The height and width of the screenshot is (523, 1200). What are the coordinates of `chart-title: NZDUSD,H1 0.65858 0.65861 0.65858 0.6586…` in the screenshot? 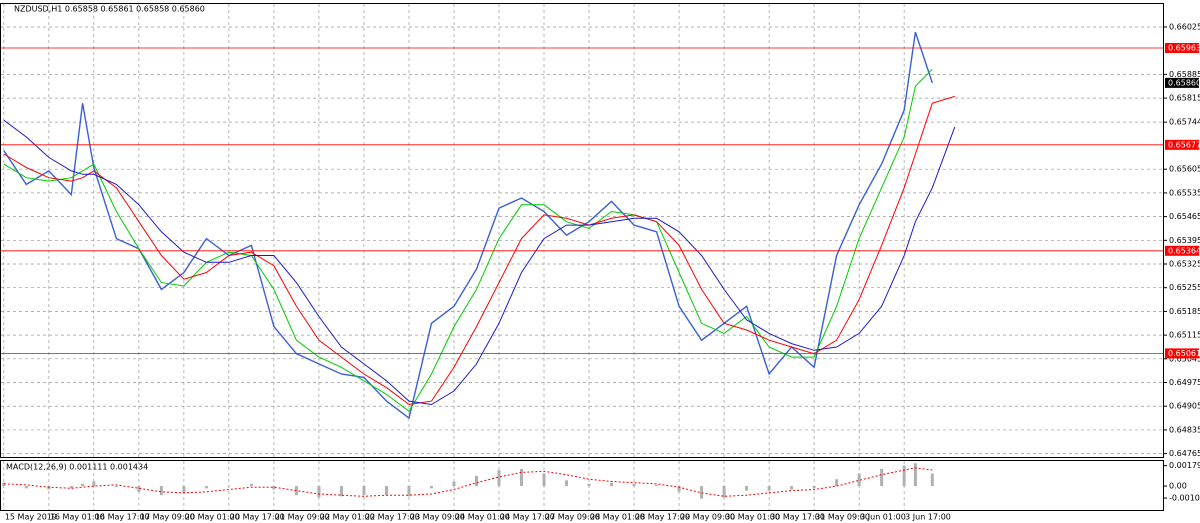 It's located at (109, 9).